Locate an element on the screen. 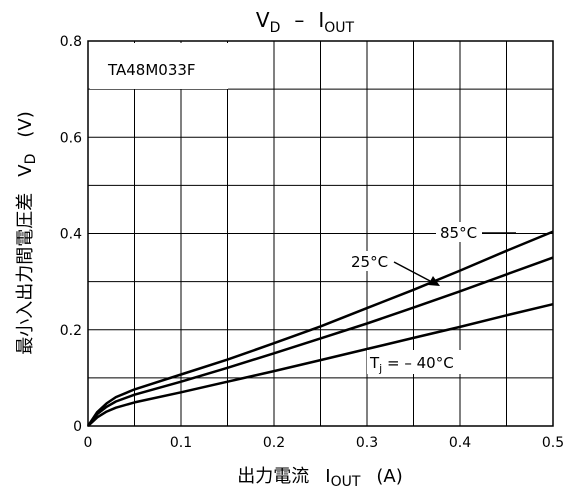 The height and width of the screenshot is (493, 566). annotation-25c: 25°C is located at coordinates (394, 268).